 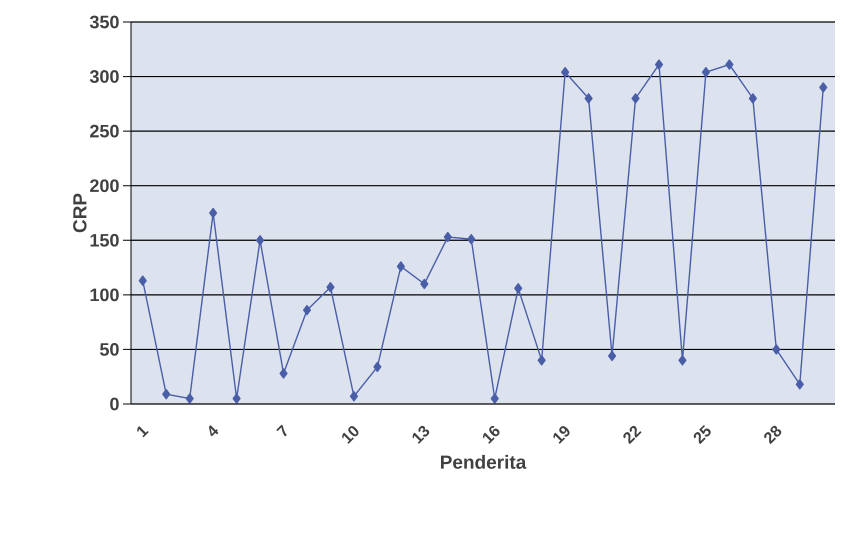 What do you see at coordinates (104, 240) in the screenshot?
I see `y-tick-label: 150` at bounding box center [104, 240].